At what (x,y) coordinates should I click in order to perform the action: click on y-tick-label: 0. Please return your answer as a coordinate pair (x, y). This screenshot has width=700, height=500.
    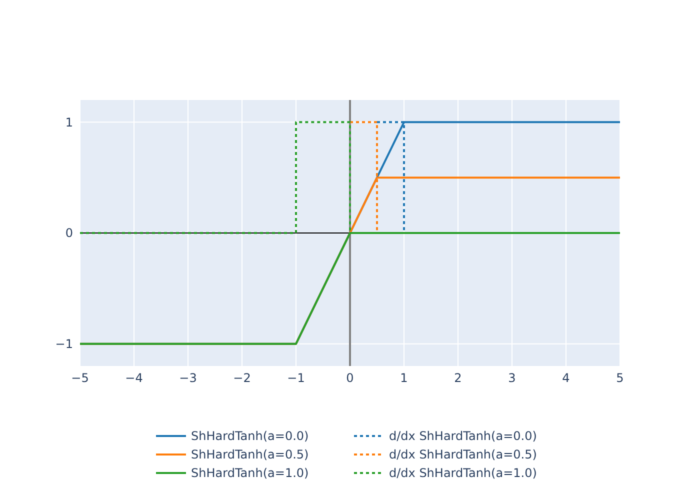
    Looking at the image, I should click on (69, 233).